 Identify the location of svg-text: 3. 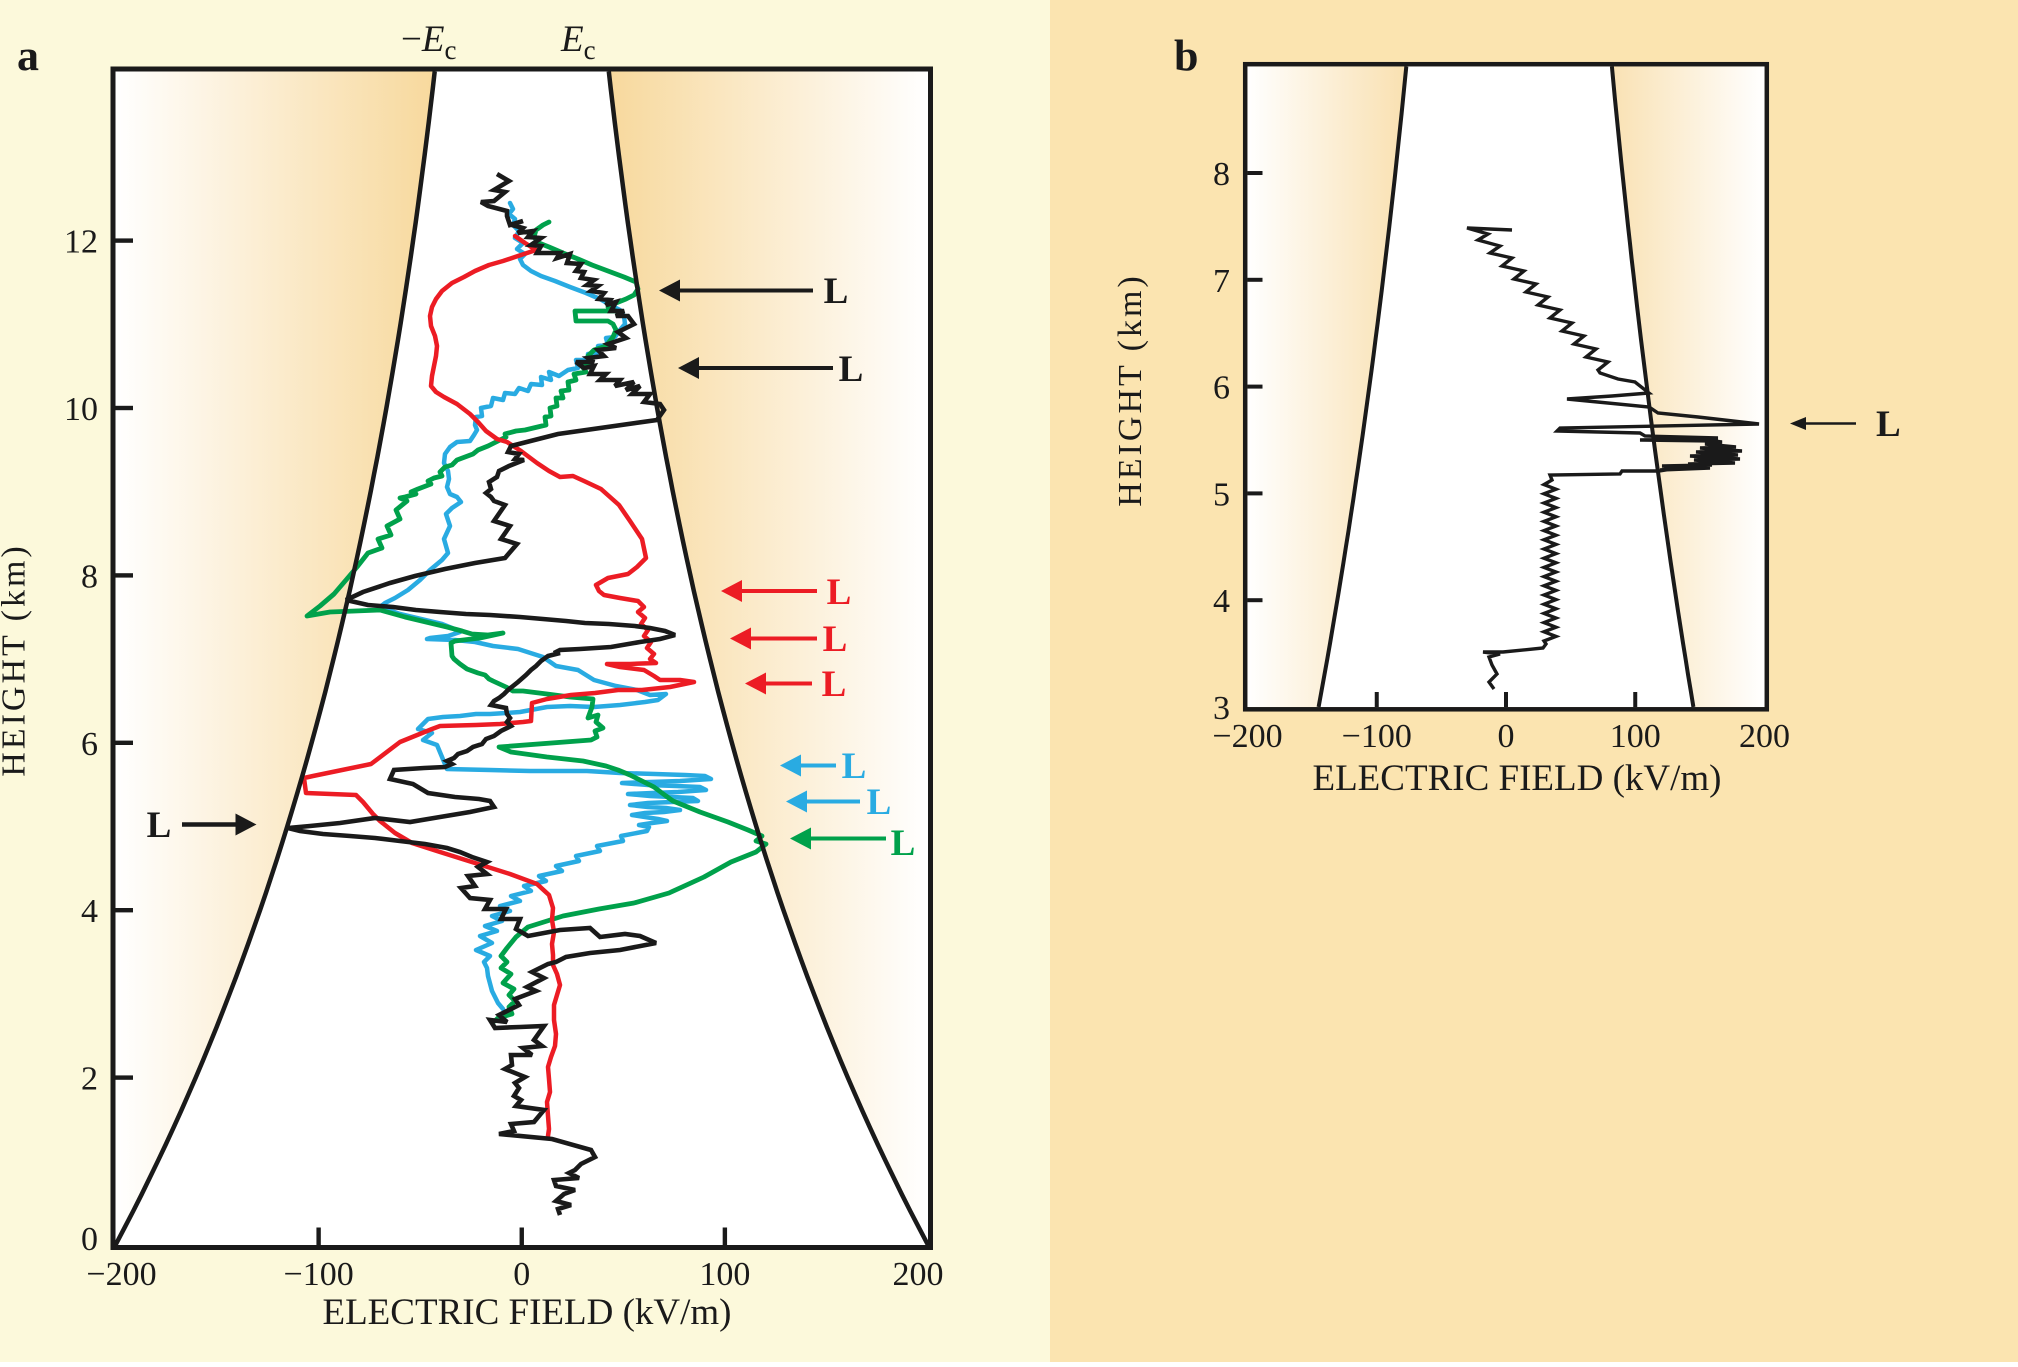
(1221, 708).